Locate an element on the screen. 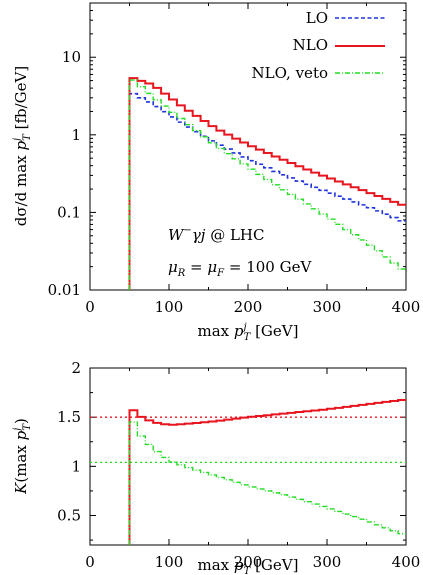  y-tick-label: 10 is located at coordinates (71, 57).